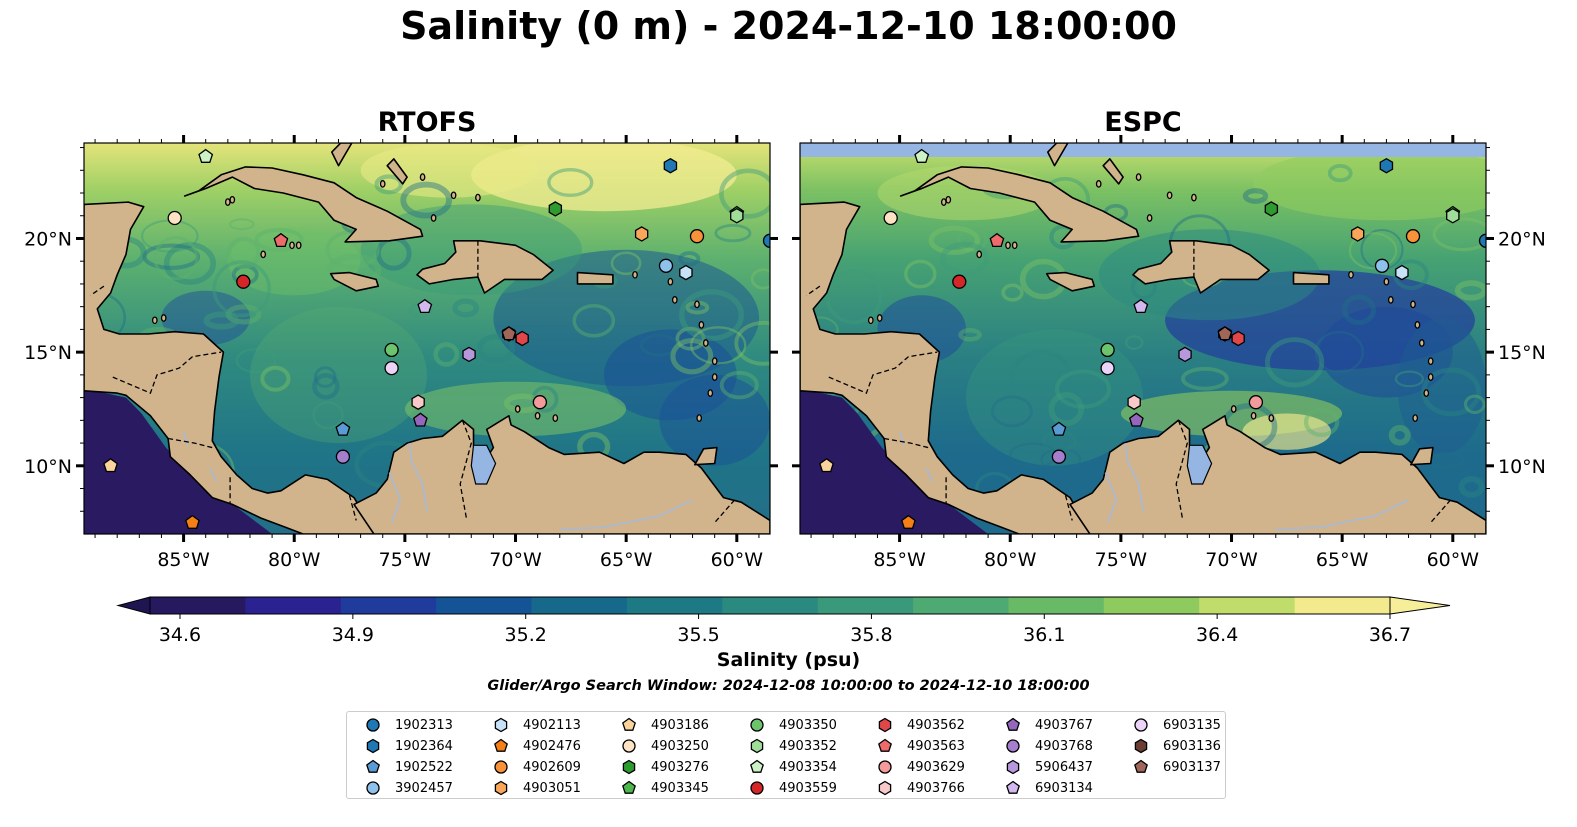 The width and height of the screenshot is (1577, 827). What do you see at coordinates (1019, 204) in the screenshot?
I see `land-cuba` at bounding box center [1019, 204].